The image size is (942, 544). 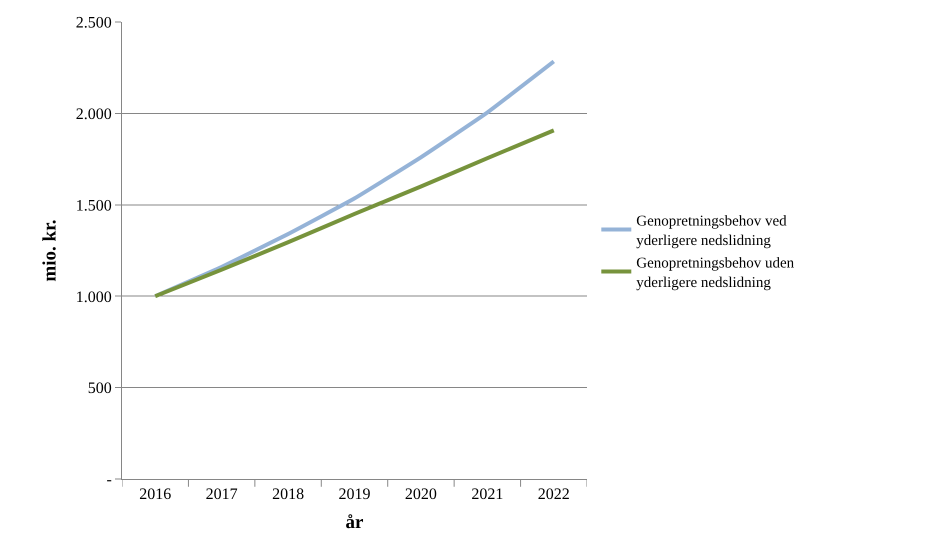 I want to click on y-tick-label: 1.500, so click(x=94, y=205).